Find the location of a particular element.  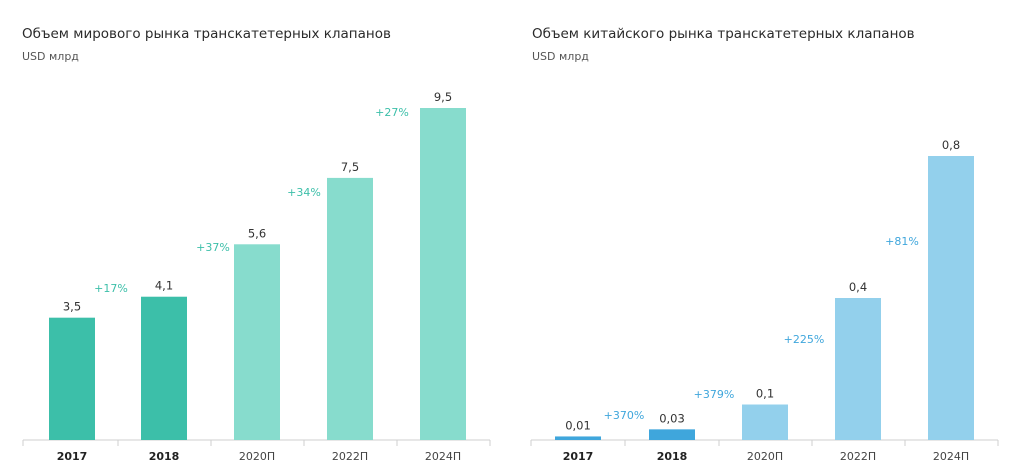

growth-label: +379% is located at coordinates (714, 394).